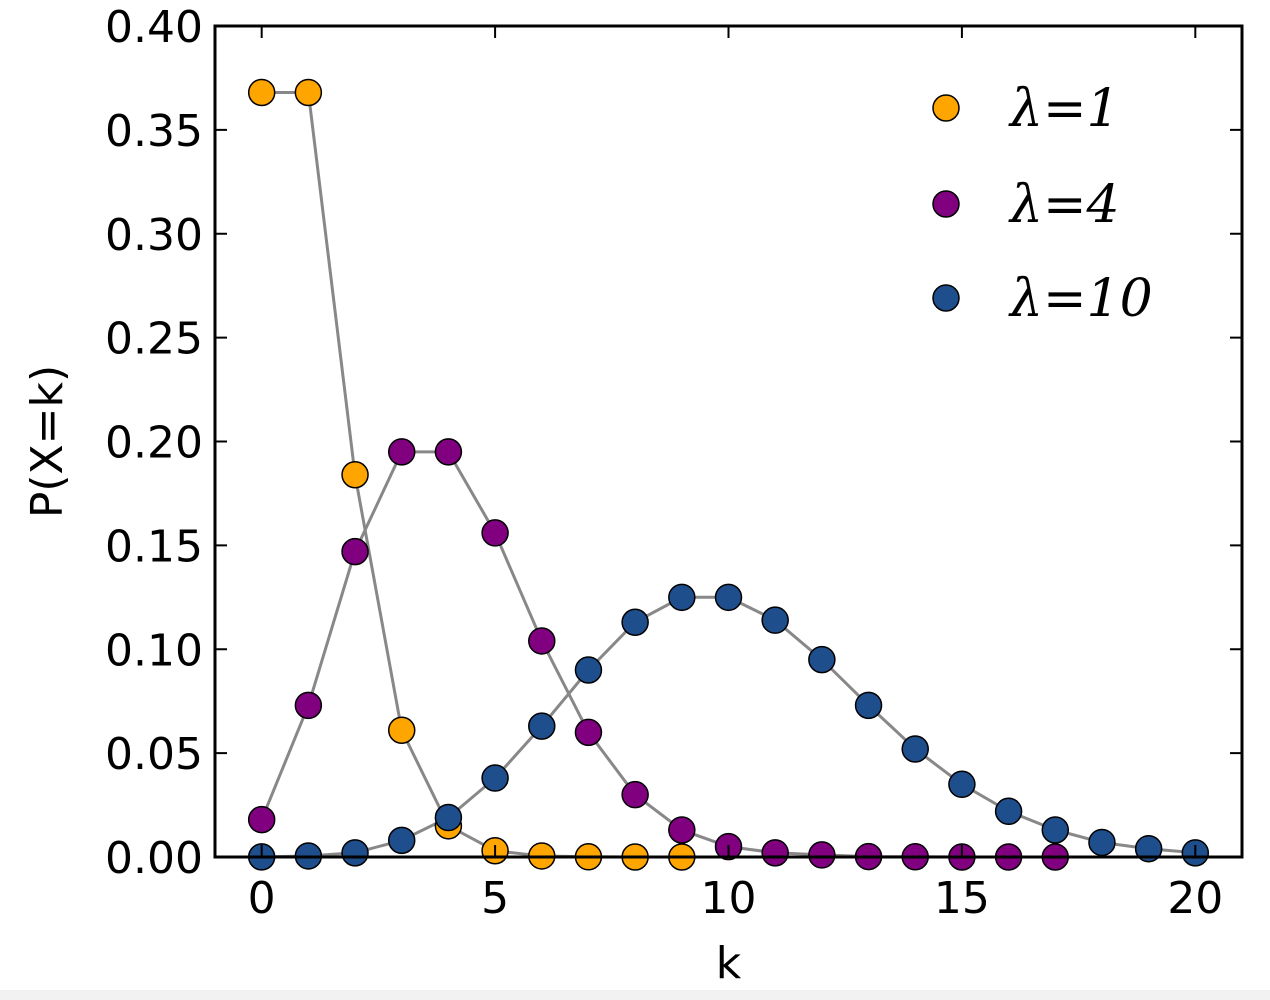 The width and height of the screenshot is (1270, 1000). What do you see at coordinates (47, 441) in the screenshot?
I see `y-axis-label: P(X=k)` at bounding box center [47, 441].